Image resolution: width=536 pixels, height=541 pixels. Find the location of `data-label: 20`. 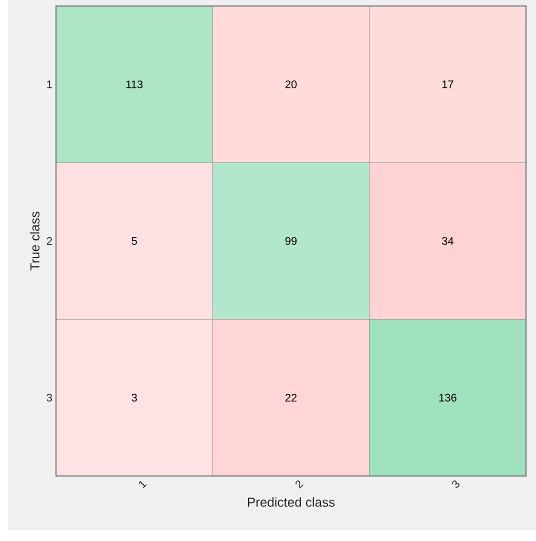

data-label: 20 is located at coordinates (291, 84).